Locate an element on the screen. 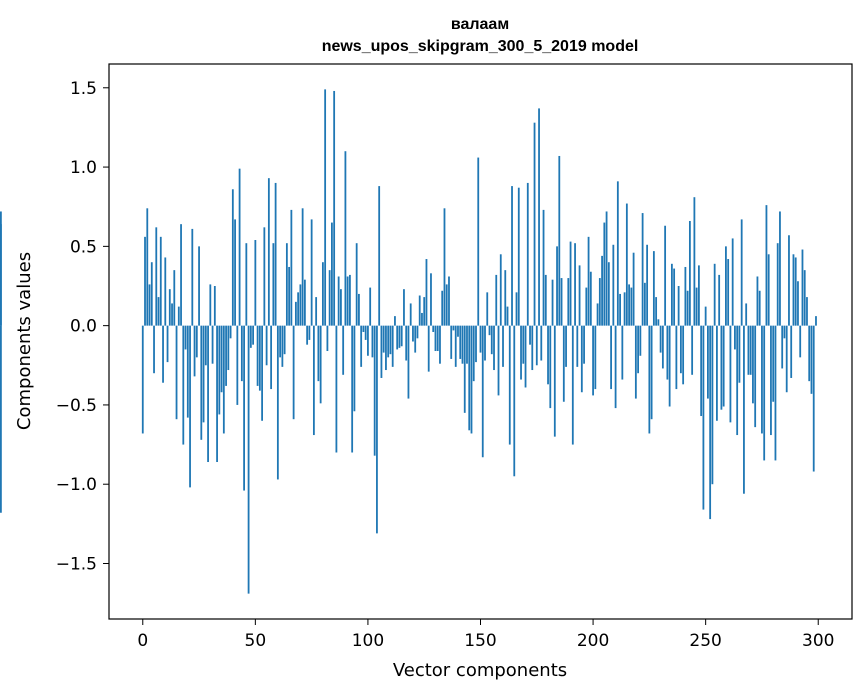  x-tick-label: 0 is located at coordinates (142, 641).